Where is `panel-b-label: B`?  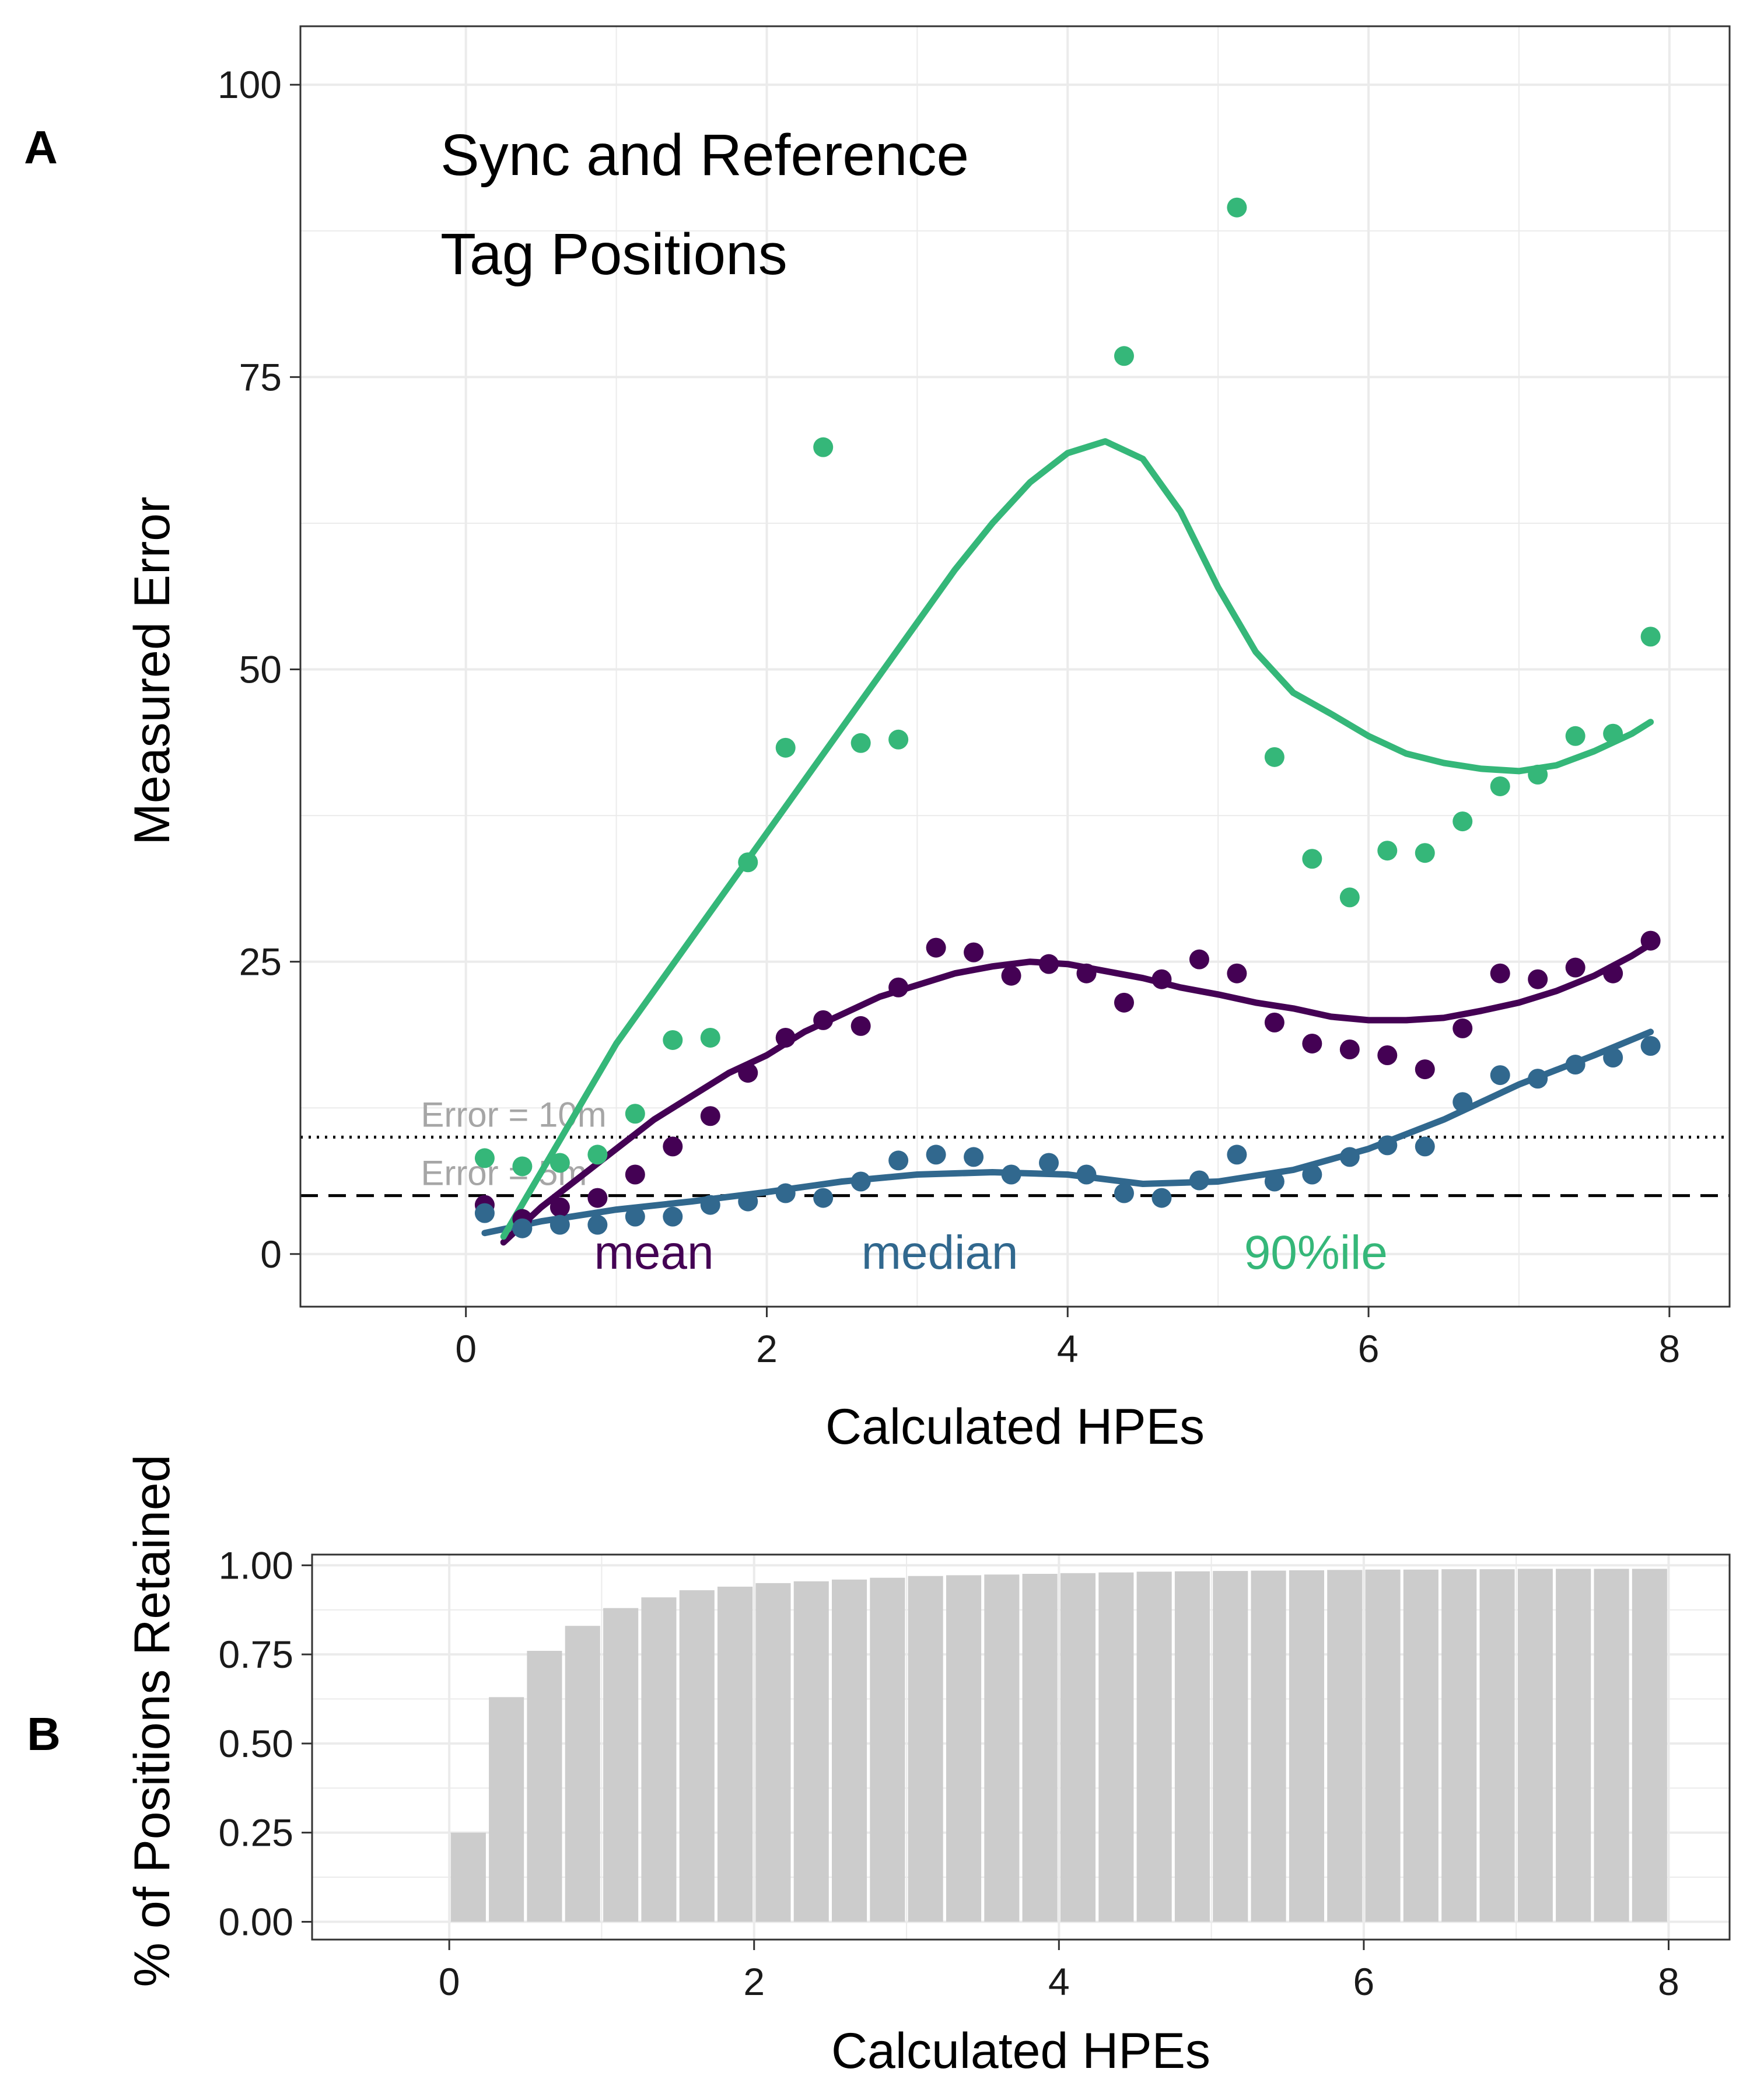
panel-b-label: B is located at coordinates (44, 1734).